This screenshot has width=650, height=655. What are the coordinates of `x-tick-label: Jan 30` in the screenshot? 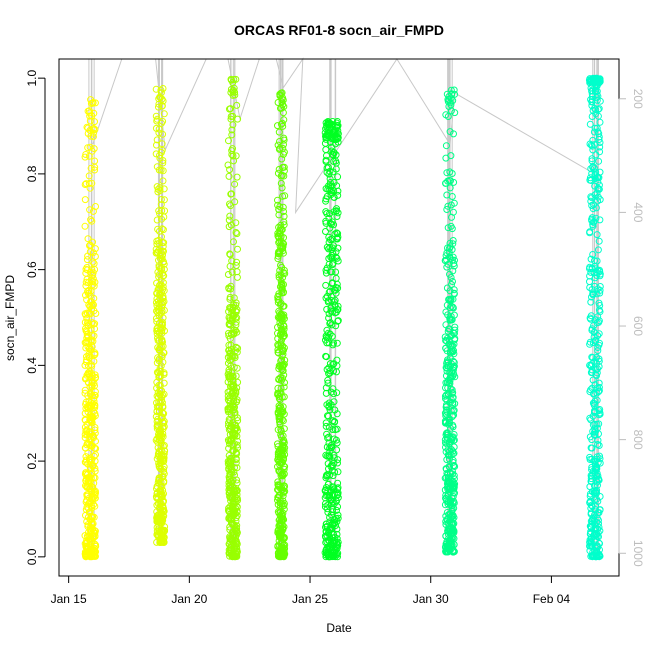 It's located at (431, 599).